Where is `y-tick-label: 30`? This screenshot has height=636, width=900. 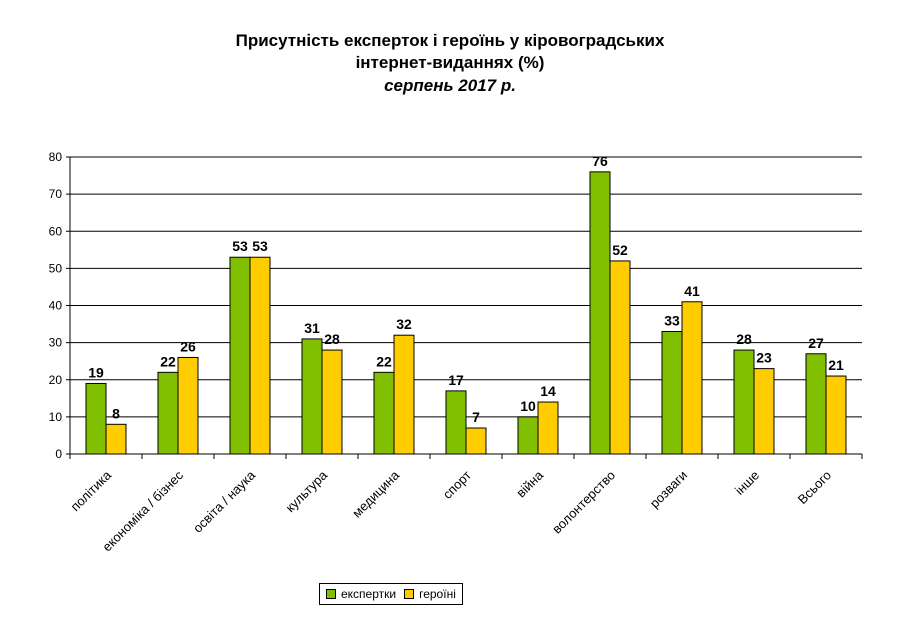 y-tick-label: 30 is located at coordinates (56, 343).